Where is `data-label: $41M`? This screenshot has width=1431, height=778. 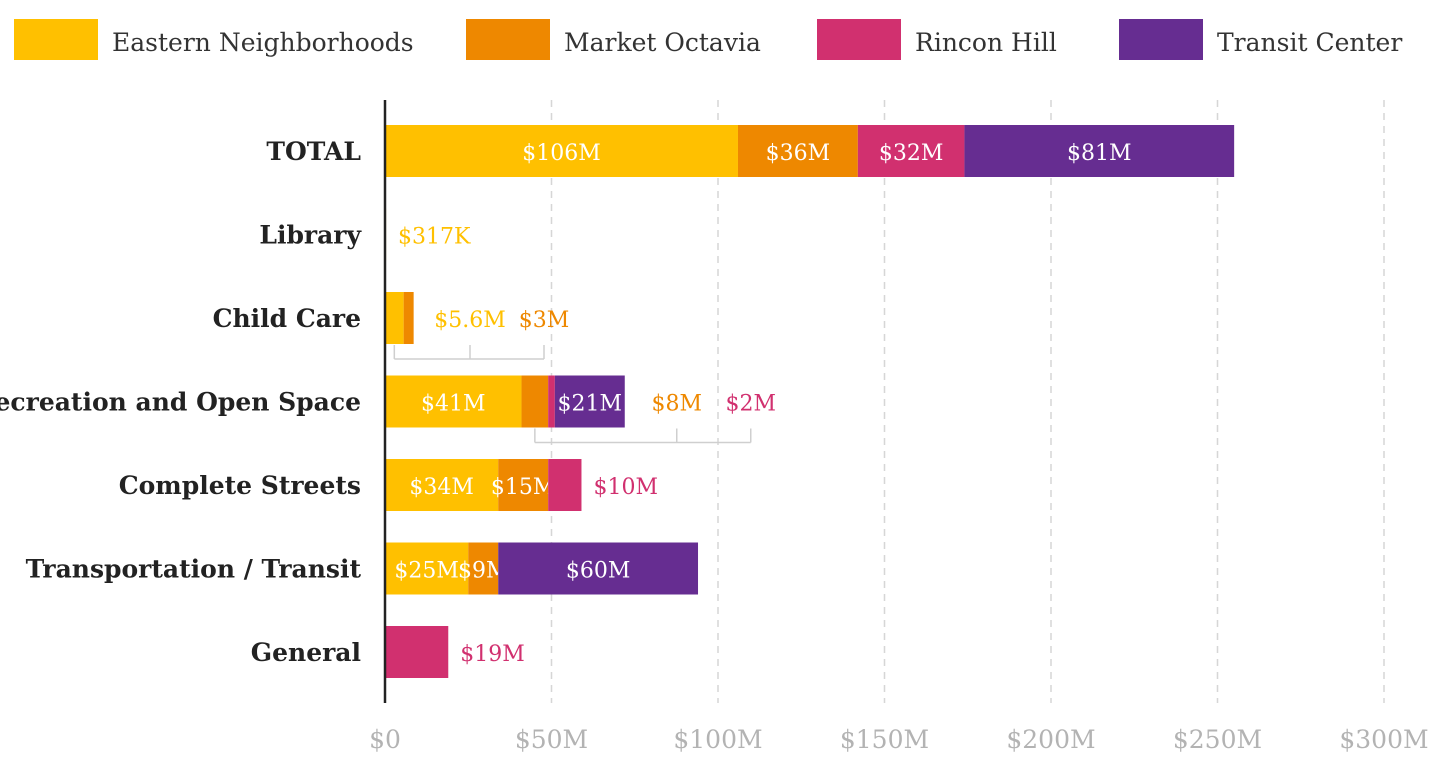
data-label: $41M is located at coordinates (453, 404).